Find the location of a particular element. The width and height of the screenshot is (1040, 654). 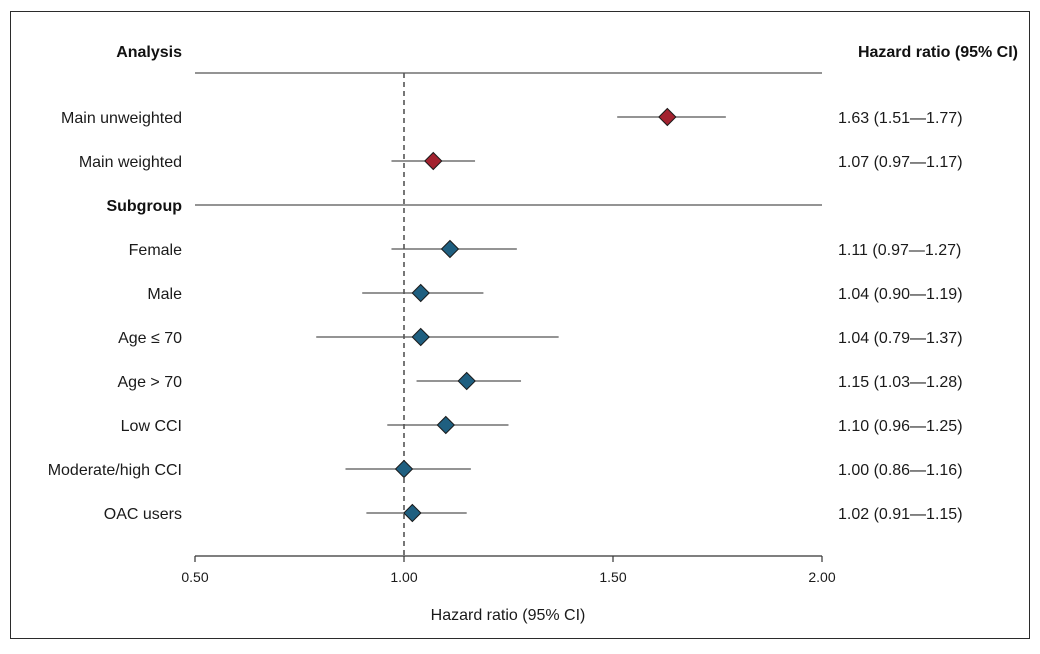

hr-value-text: 1.02 (0.91—1.15) is located at coordinates (900, 514).